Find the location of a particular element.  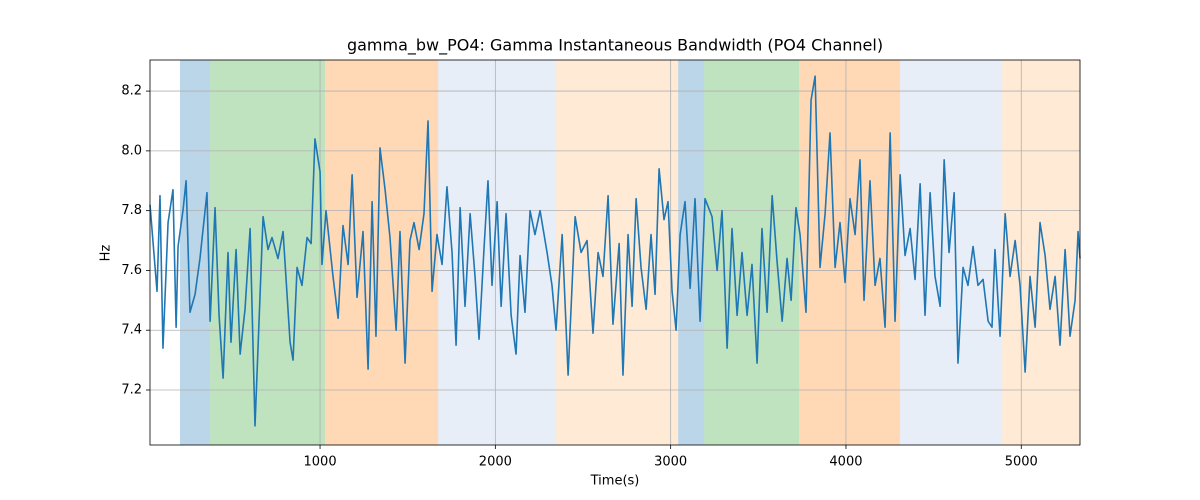

y-tick-label: 7.6 is located at coordinates (131, 270).